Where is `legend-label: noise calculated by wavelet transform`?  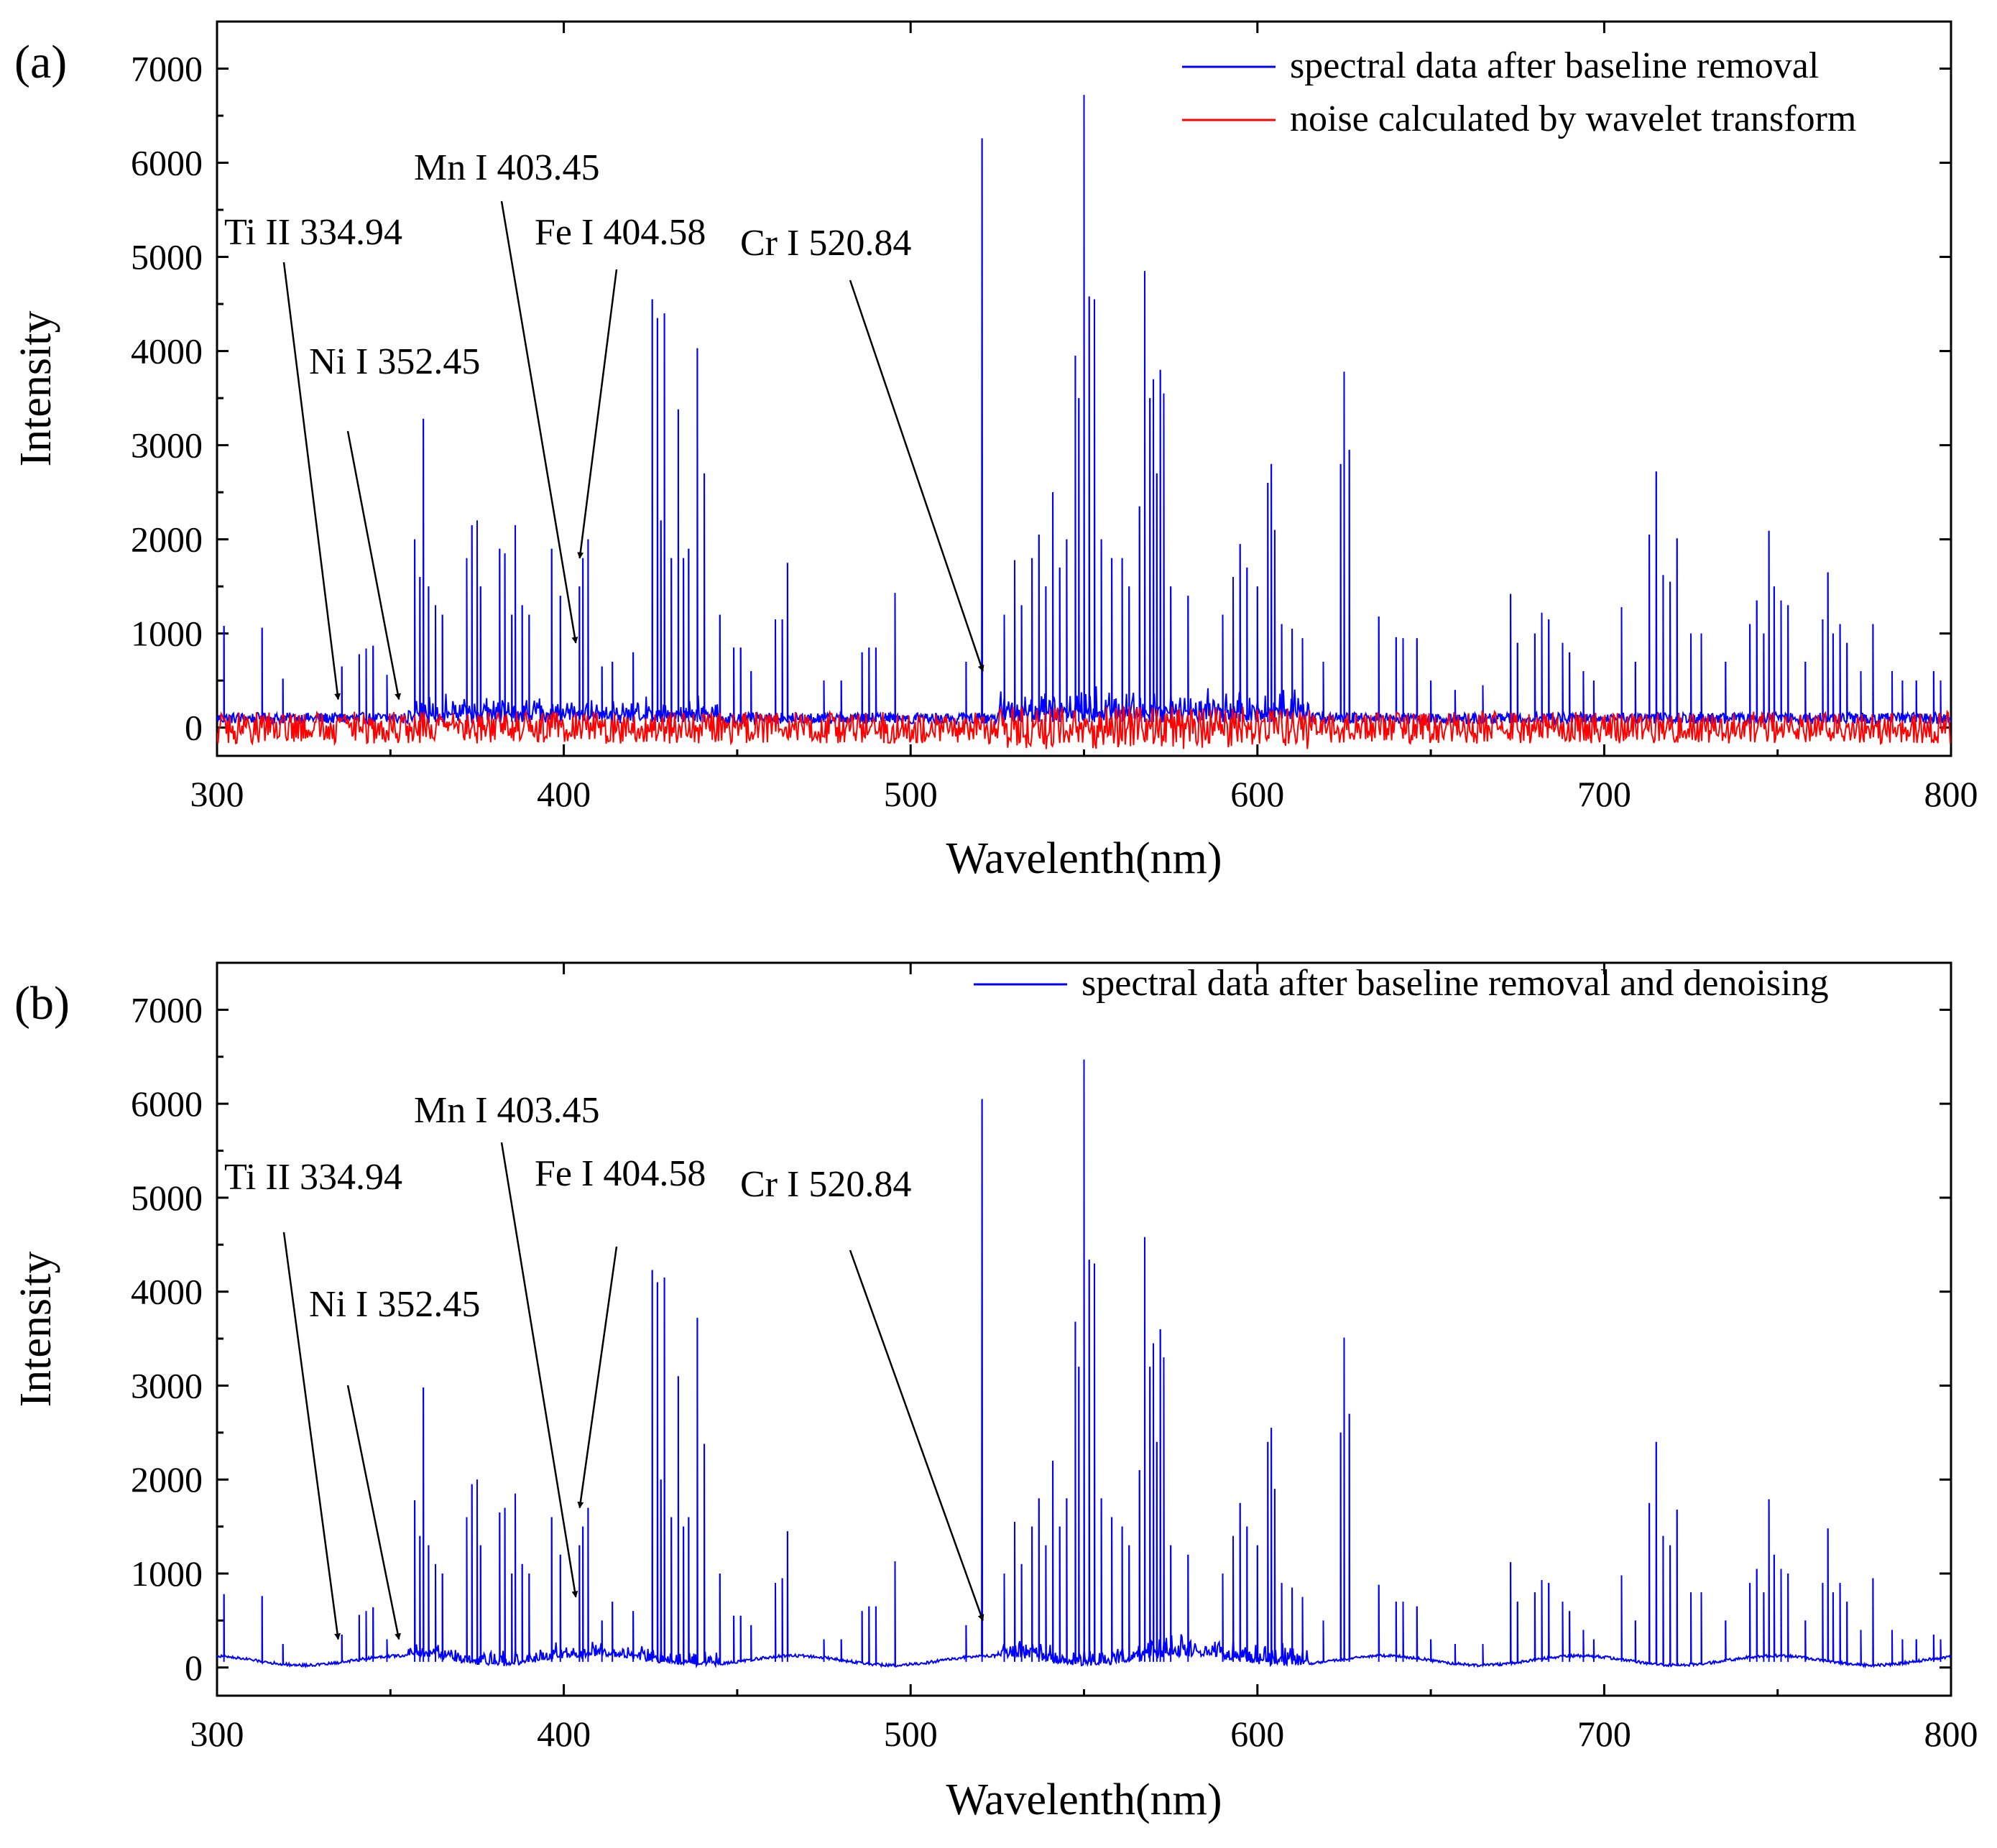
legend-label: noise calculated by wavelet transform is located at coordinates (1573, 118).